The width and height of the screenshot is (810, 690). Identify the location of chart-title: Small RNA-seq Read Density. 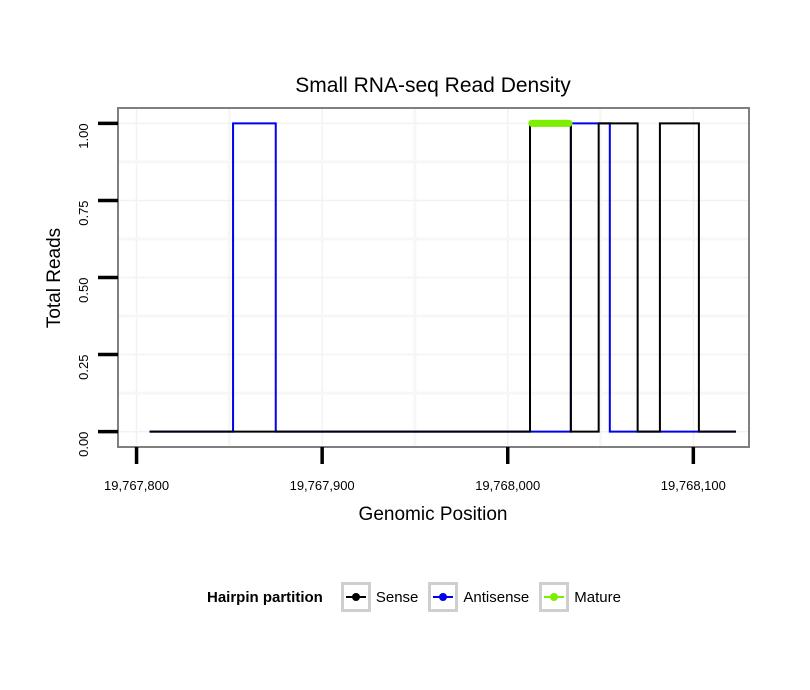
(433, 85).